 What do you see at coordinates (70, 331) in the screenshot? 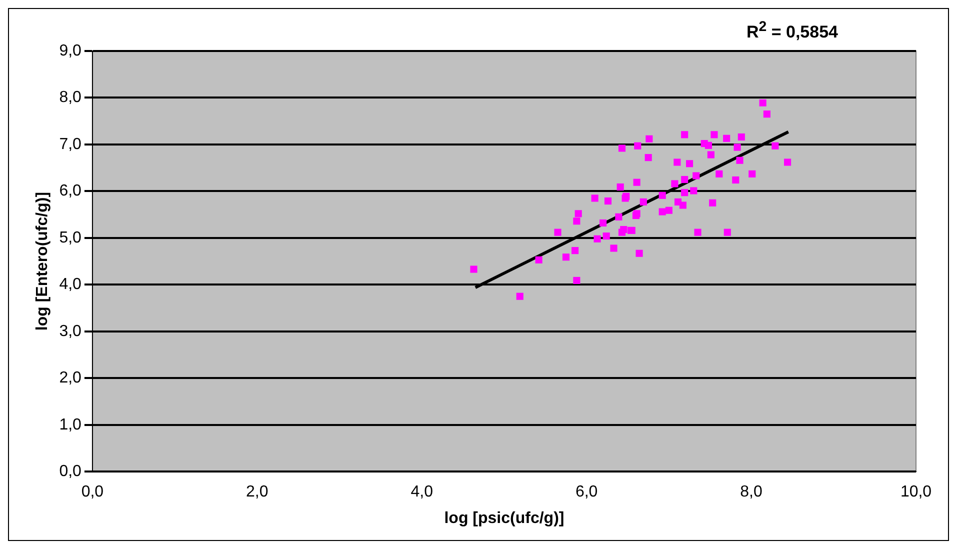
I see `y-tick-label: 3,0` at bounding box center [70, 331].